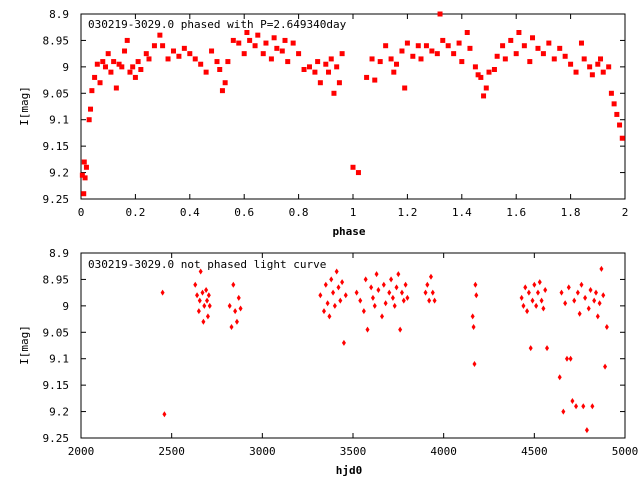 This screenshot has width=640, height=480. What do you see at coordinates (348, 231) in the screenshot?
I see `x-axis-label: phase` at bounding box center [348, 231].